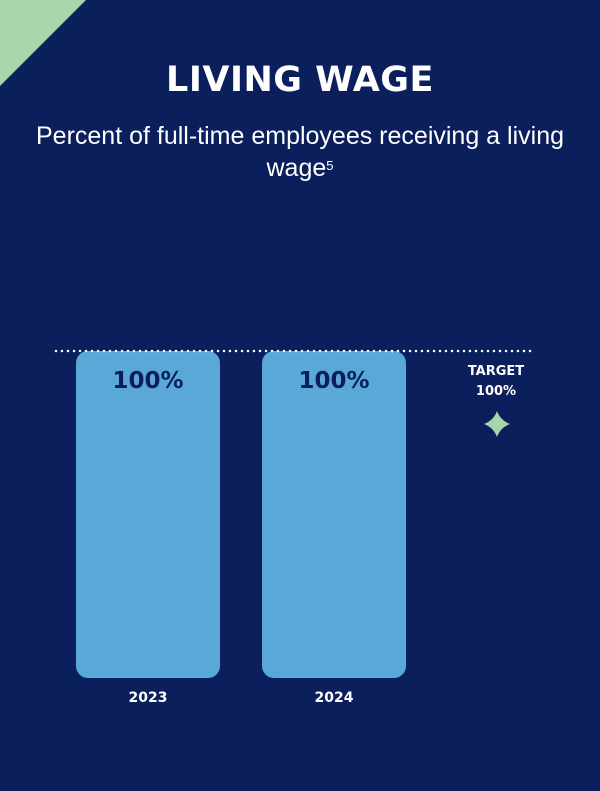 This screenshot has width=600, height=791. What do you see at coordinates (496, 371) in the screenshot?
I see `target-title: TARGET` at bounding box center [496, 371].